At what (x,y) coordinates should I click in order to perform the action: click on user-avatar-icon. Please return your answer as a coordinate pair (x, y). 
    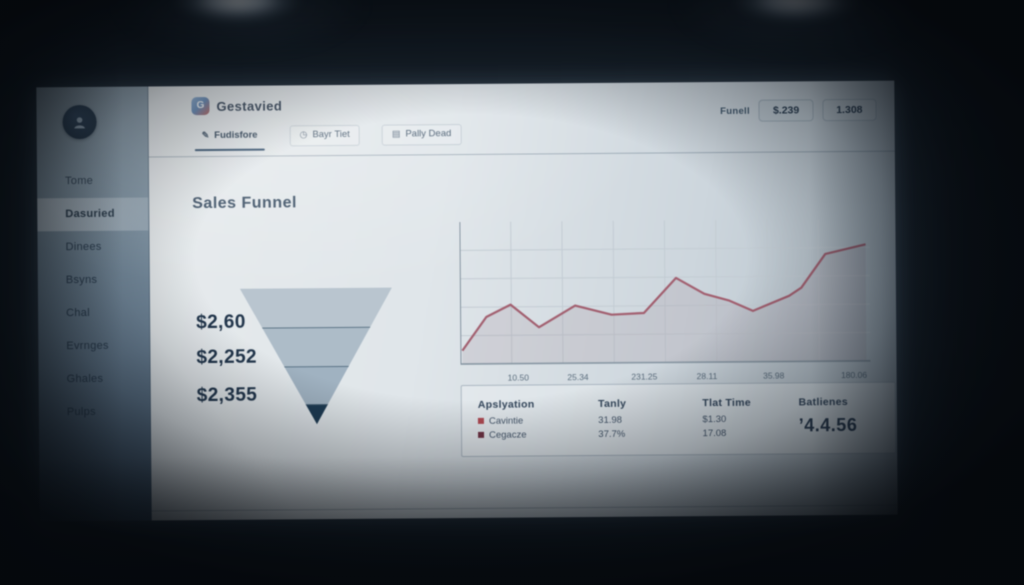
    Looking at the image, I should click on (79, 123).